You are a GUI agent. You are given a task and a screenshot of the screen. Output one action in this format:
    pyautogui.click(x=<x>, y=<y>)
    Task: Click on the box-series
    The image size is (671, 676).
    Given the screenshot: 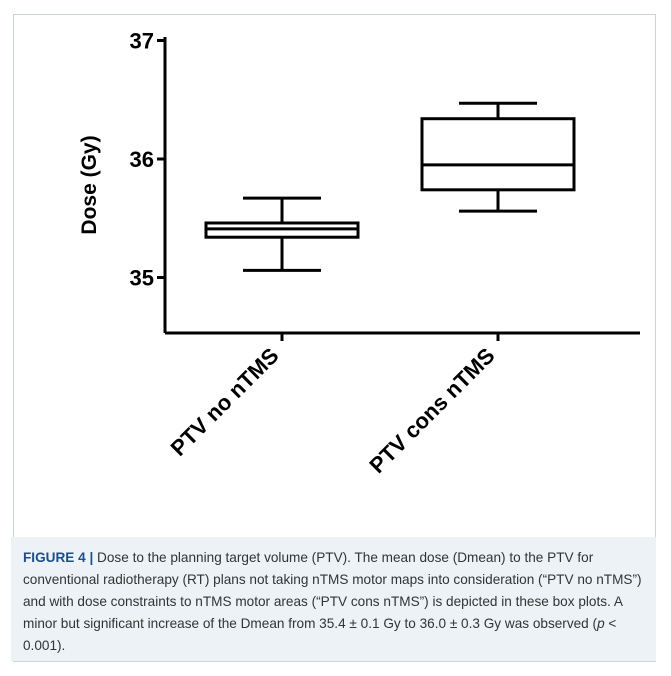 What is the action you would take?
    pyautogui.click(x=390, y=186)
    